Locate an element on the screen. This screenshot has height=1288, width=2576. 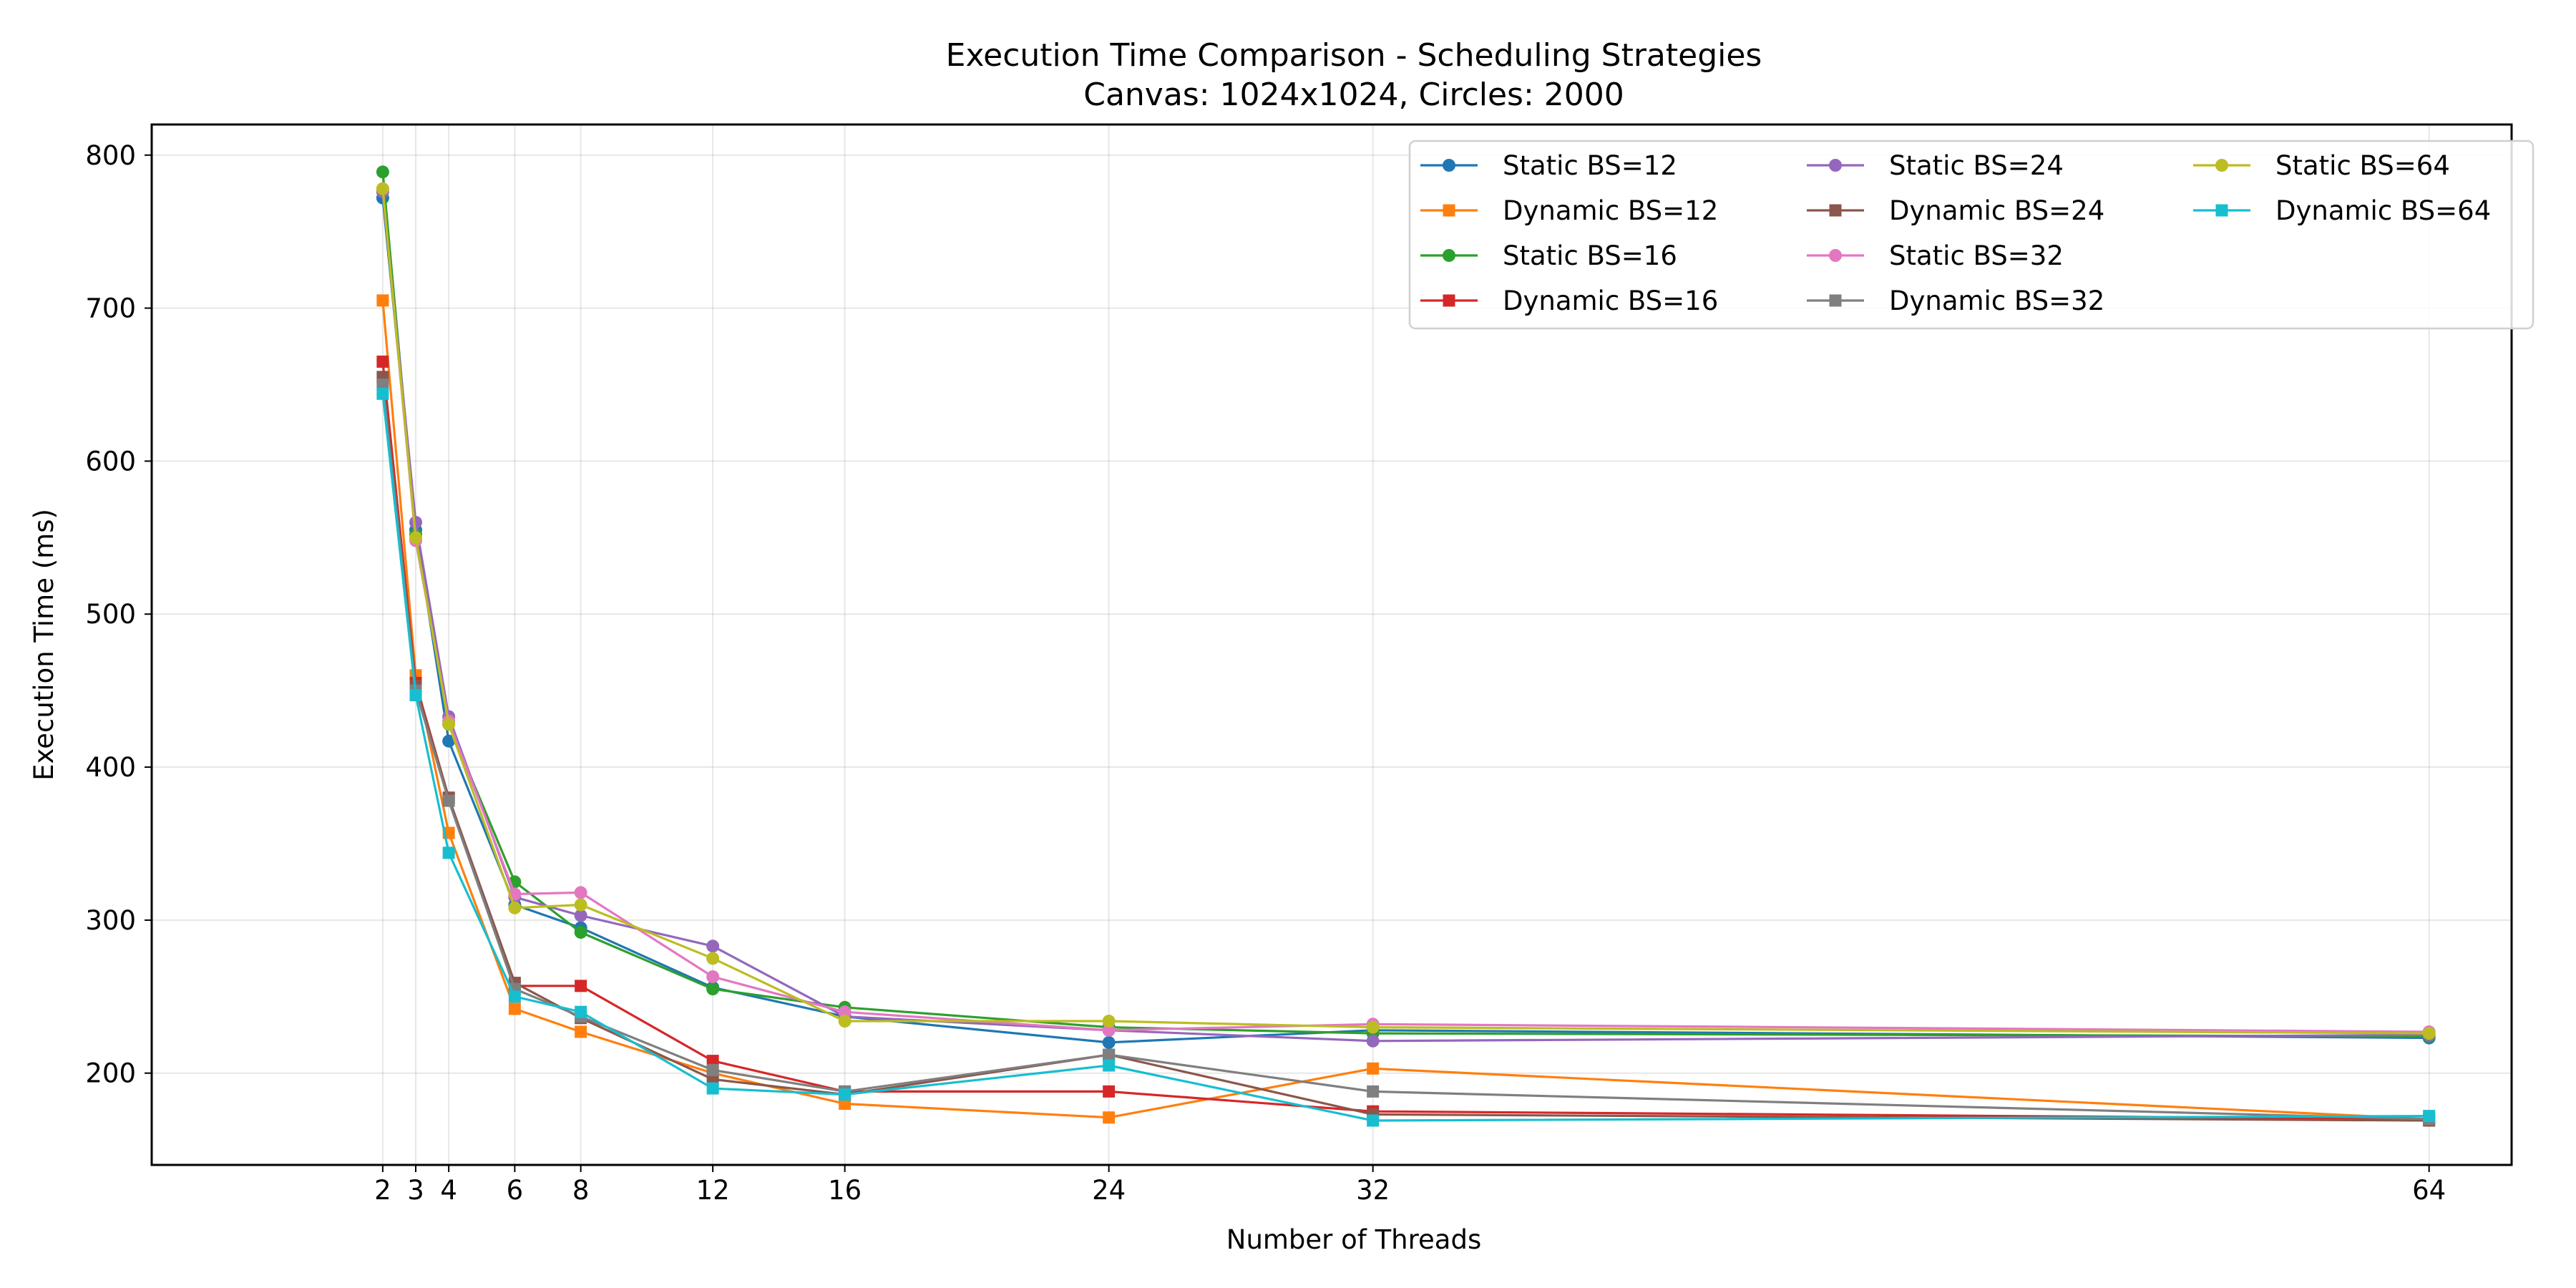
legend-label: Static BS=64 is located at coordinates (2362, 165).